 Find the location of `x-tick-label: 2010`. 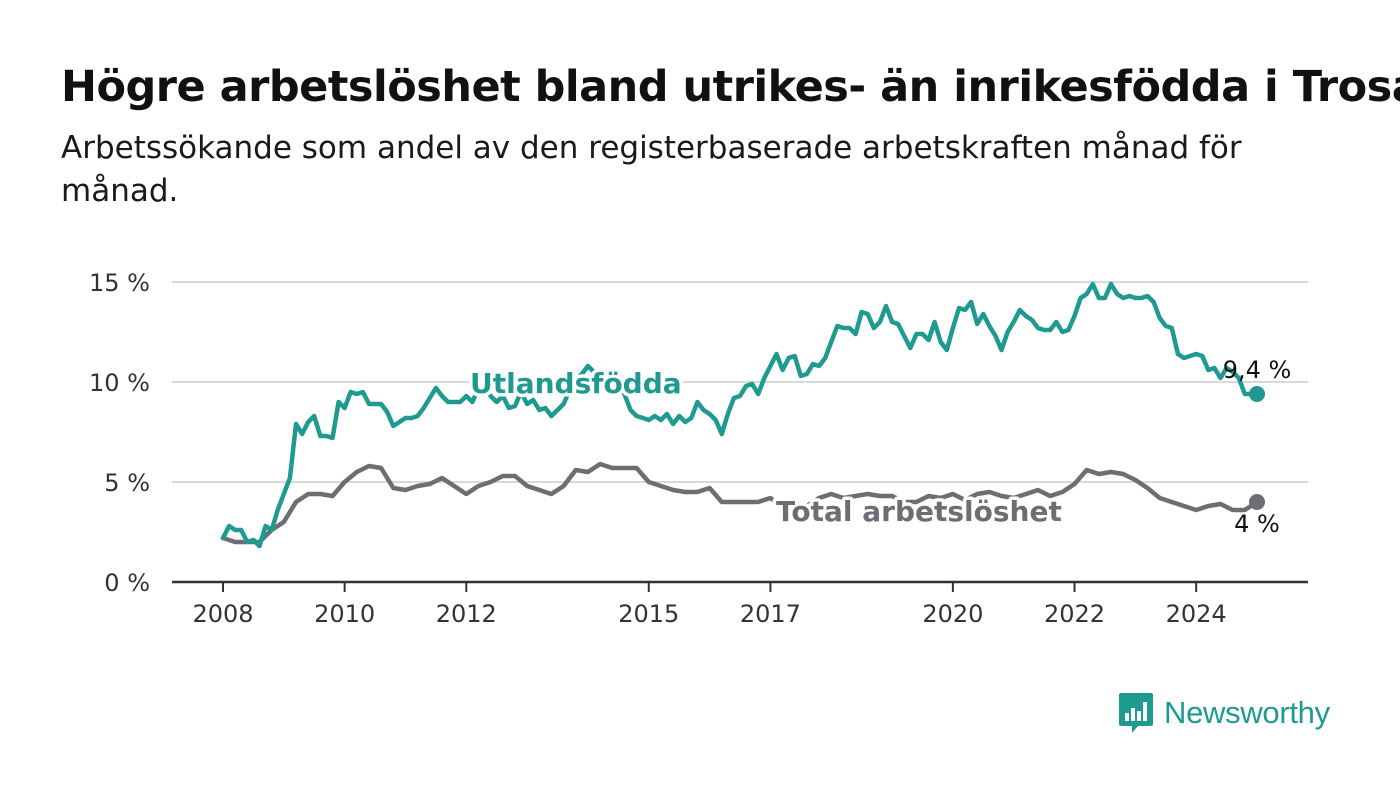

x-tick-label: 2010 is located at coordinates (344, 614).